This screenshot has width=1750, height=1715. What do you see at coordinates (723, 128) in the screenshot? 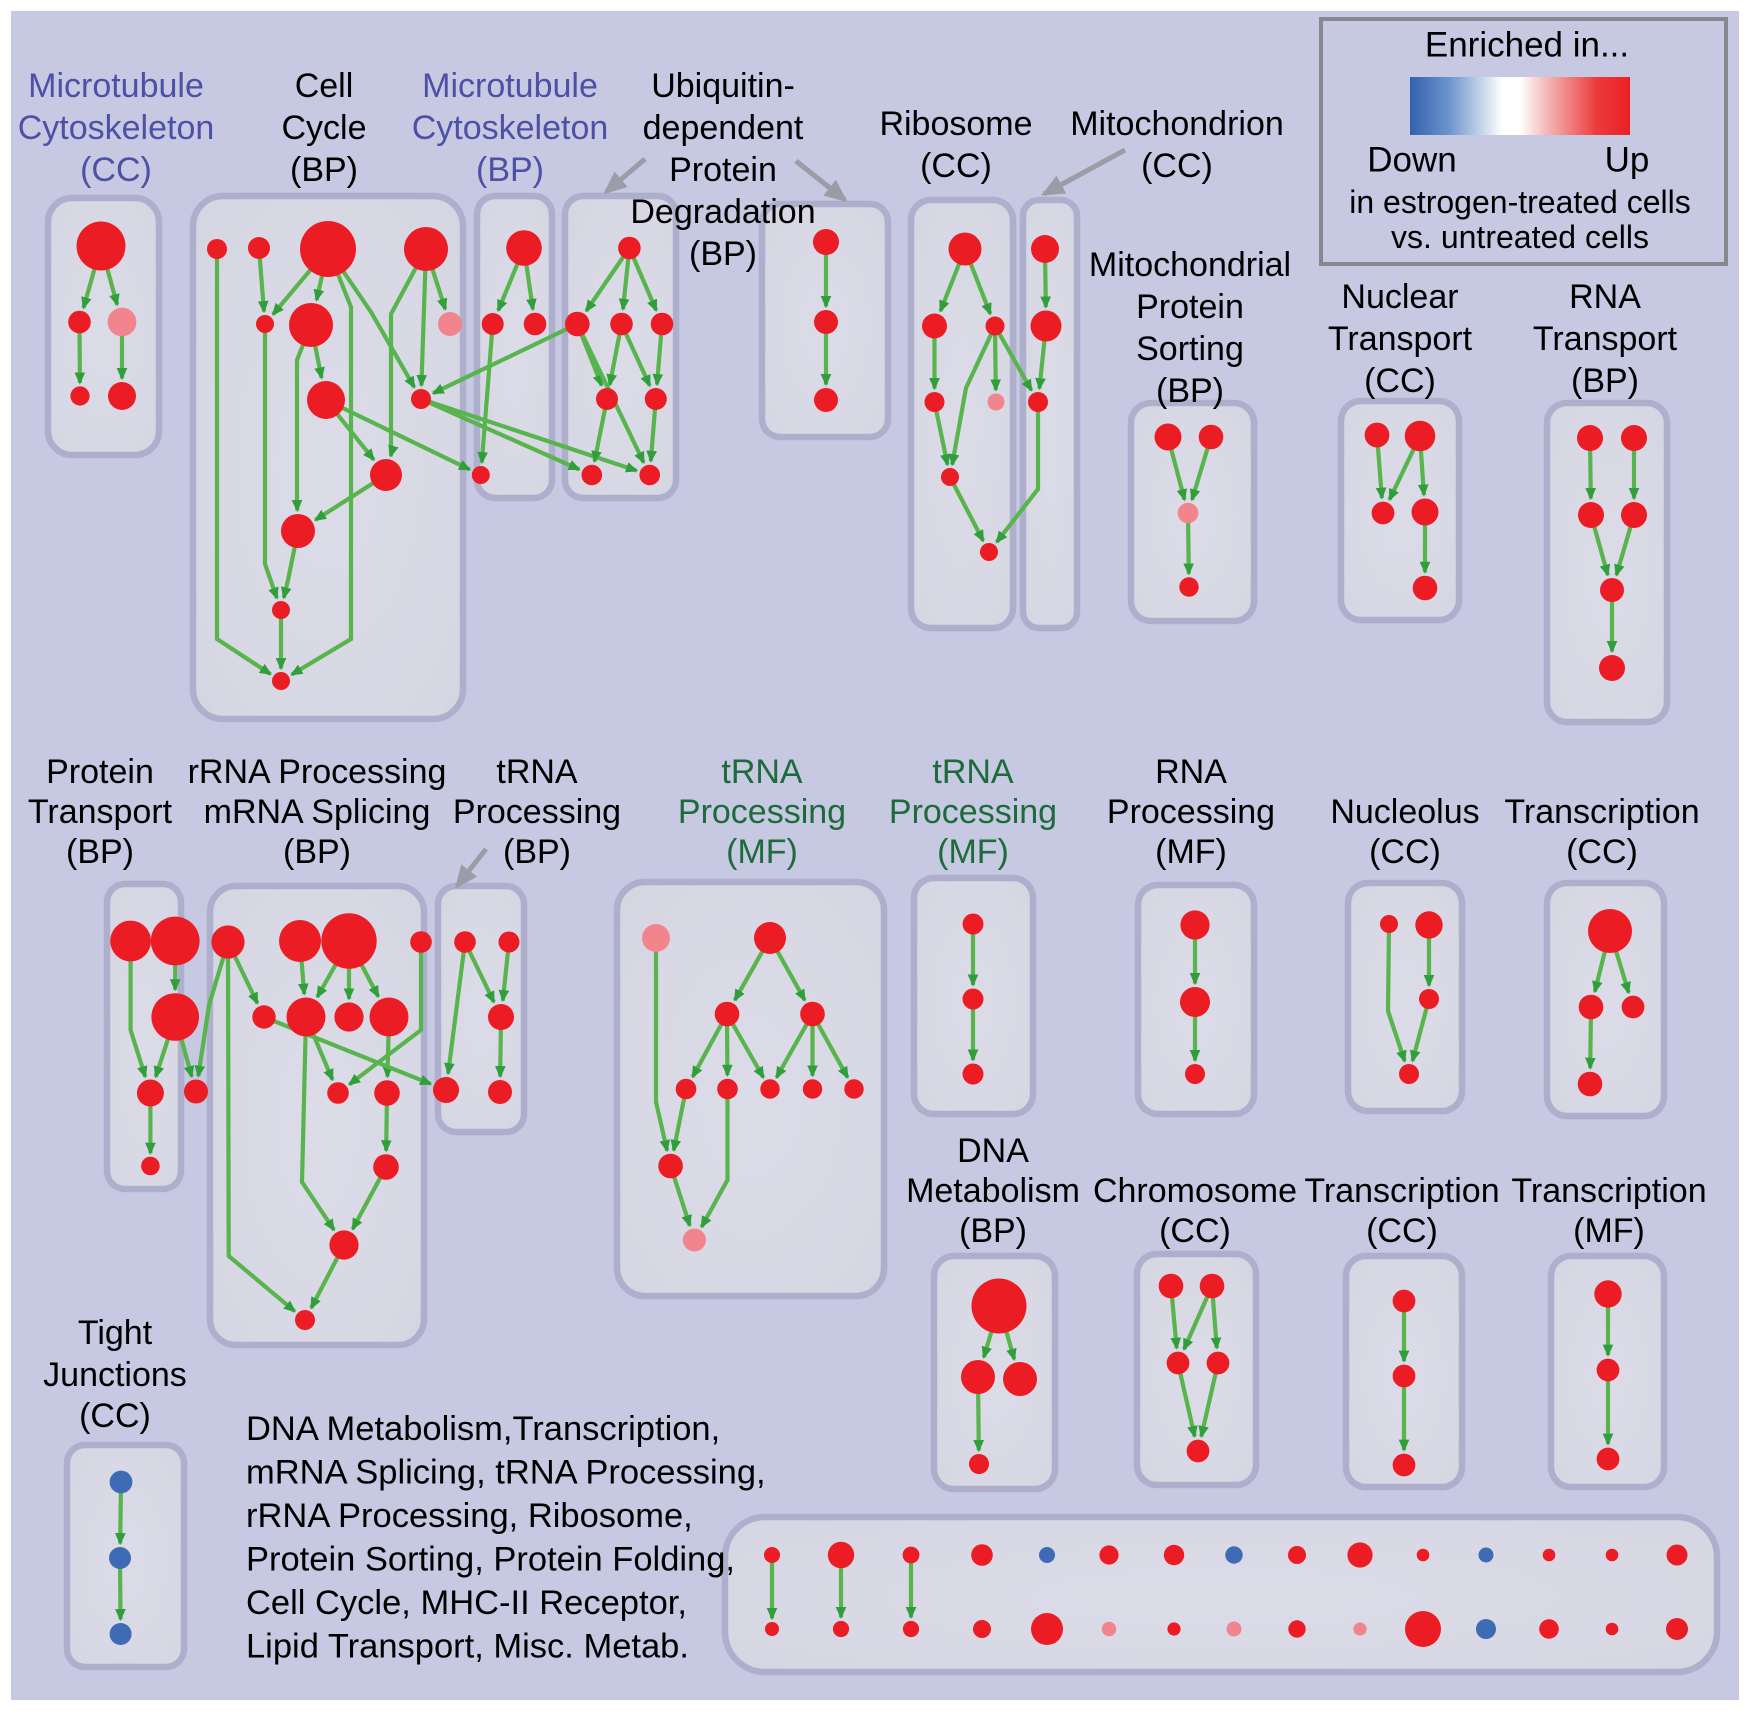
I see `svg-text: dependent` at bounding box center [723, 128].